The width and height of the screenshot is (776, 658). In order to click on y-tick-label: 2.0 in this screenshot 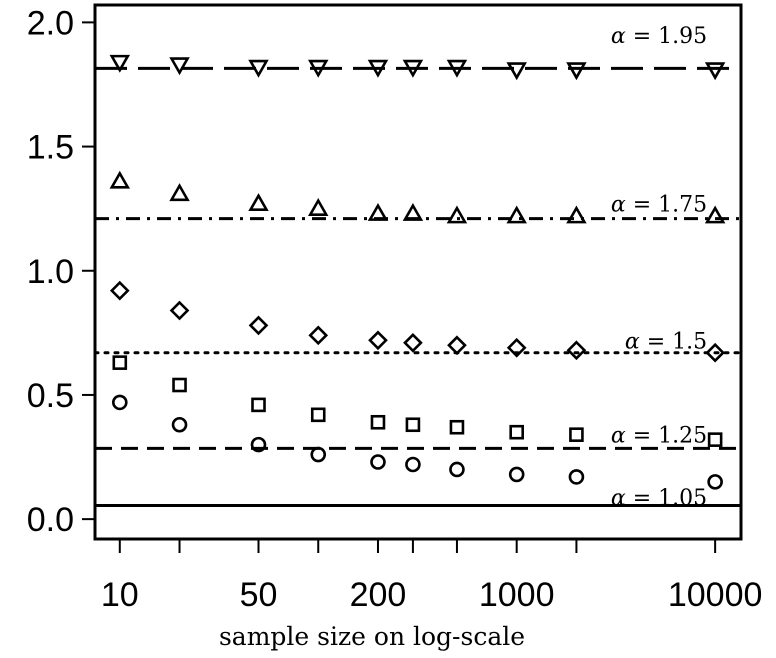, I will do `click(50, 23)`.